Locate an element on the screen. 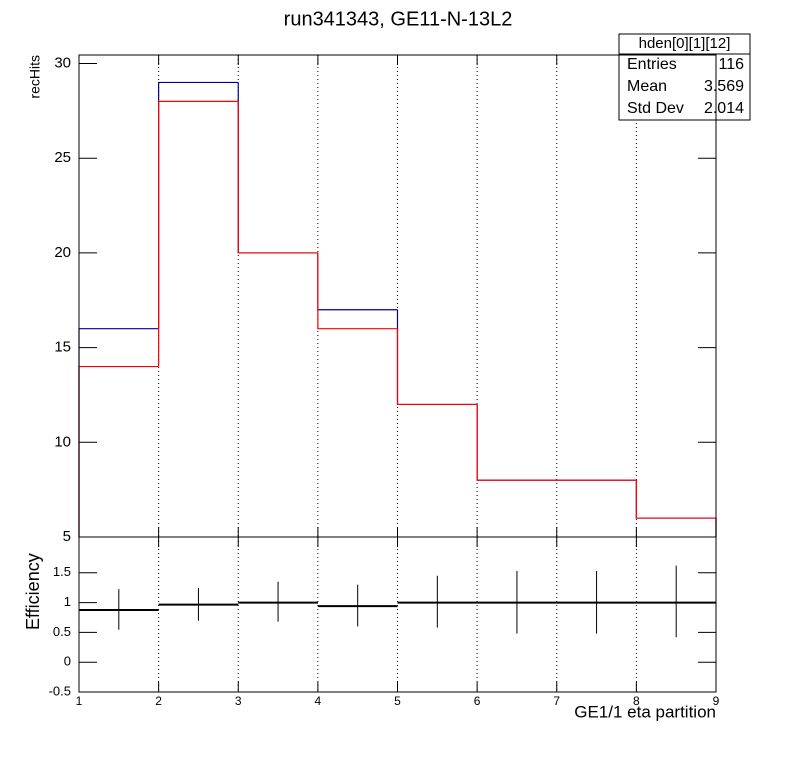 The height and width of the screenshot is (772, 796). y-axis-label: Efficiency is located at coordinates (33, 591).